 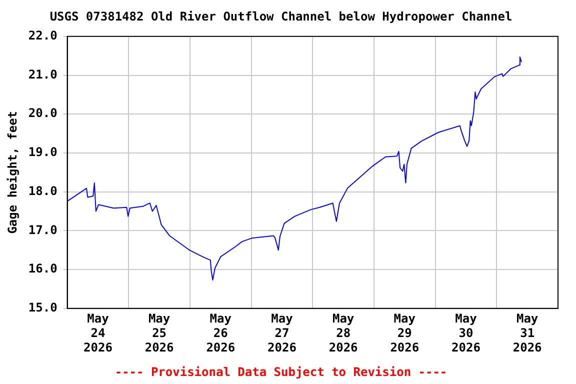 I want to click on x-tick-label: May 26 2026, so click(x=221, y=333).